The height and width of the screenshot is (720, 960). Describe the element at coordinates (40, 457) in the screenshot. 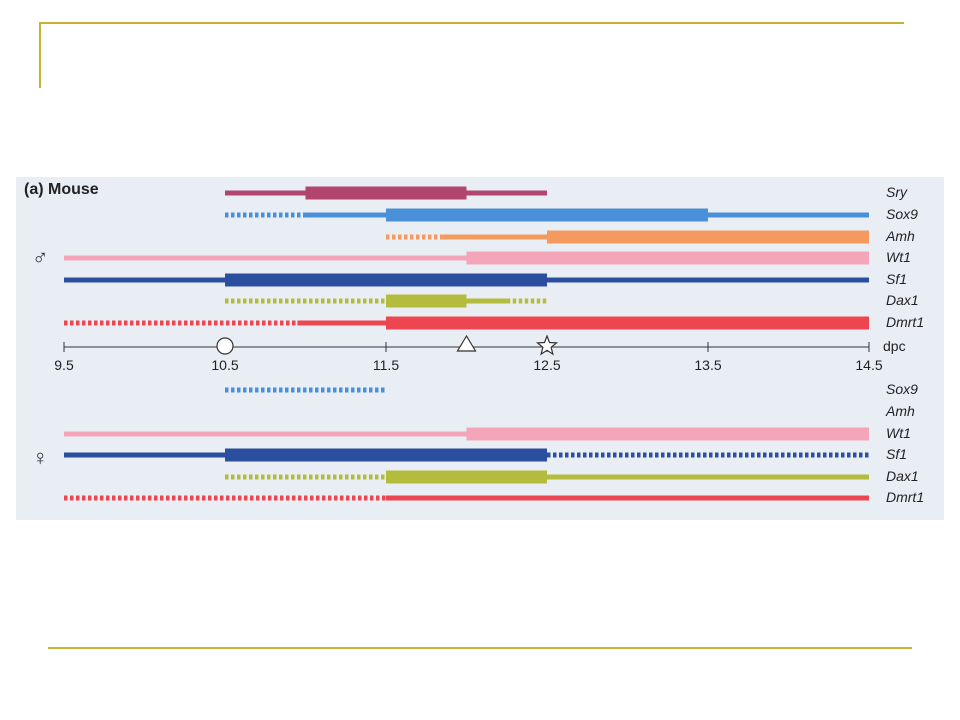

I see `female-symbol: ♀` at that location.